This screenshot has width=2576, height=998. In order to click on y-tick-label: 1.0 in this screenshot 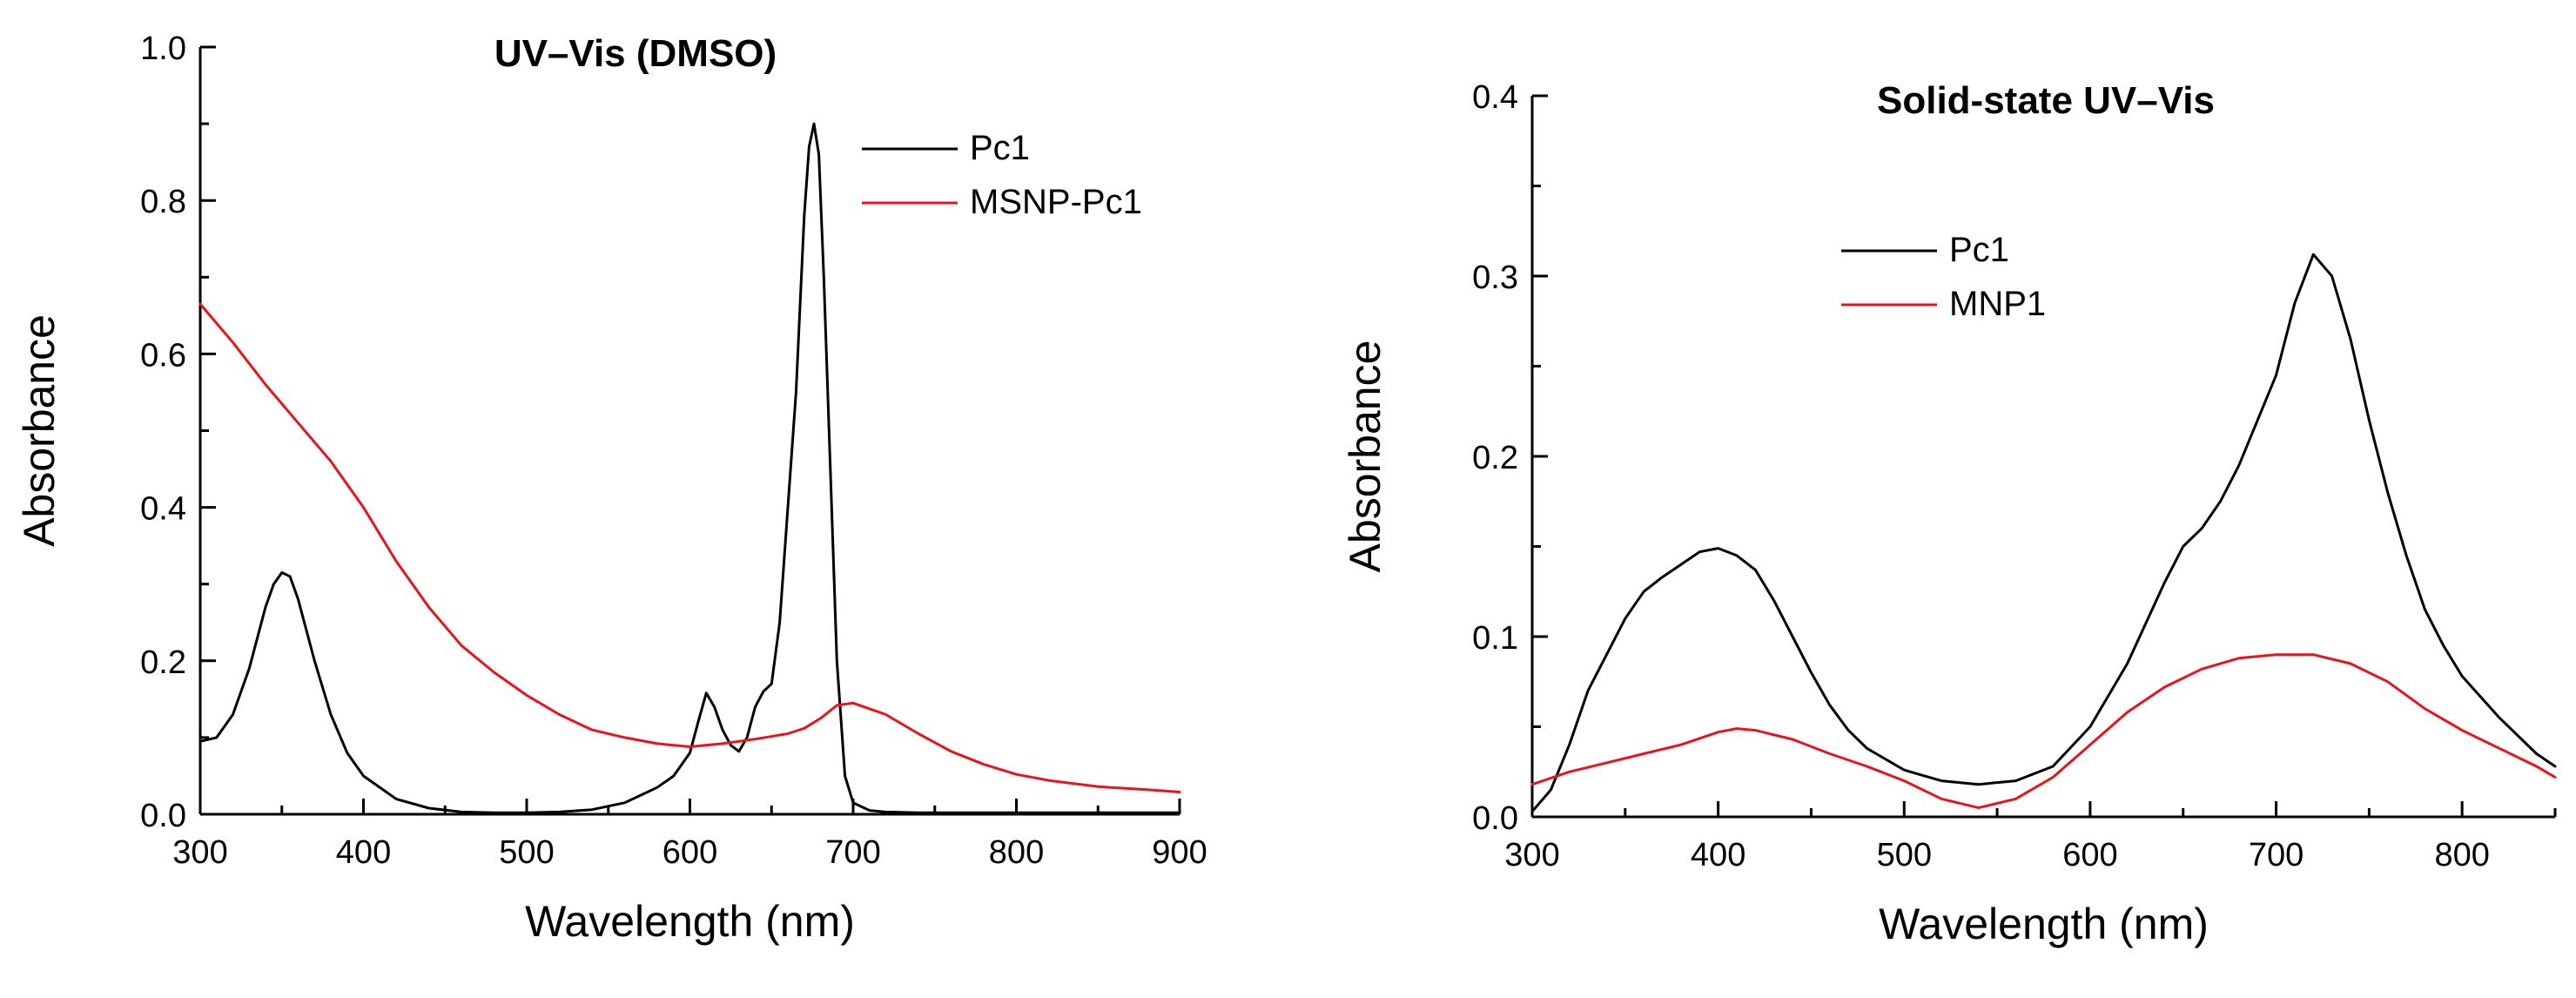, I will do `click(163, 48)`.